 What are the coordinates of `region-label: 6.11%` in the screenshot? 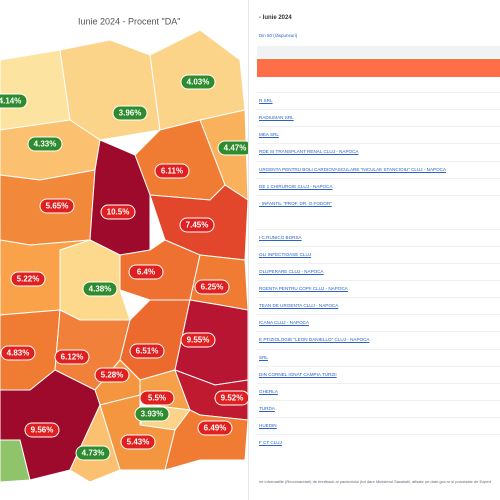 It's located at (172, 171).